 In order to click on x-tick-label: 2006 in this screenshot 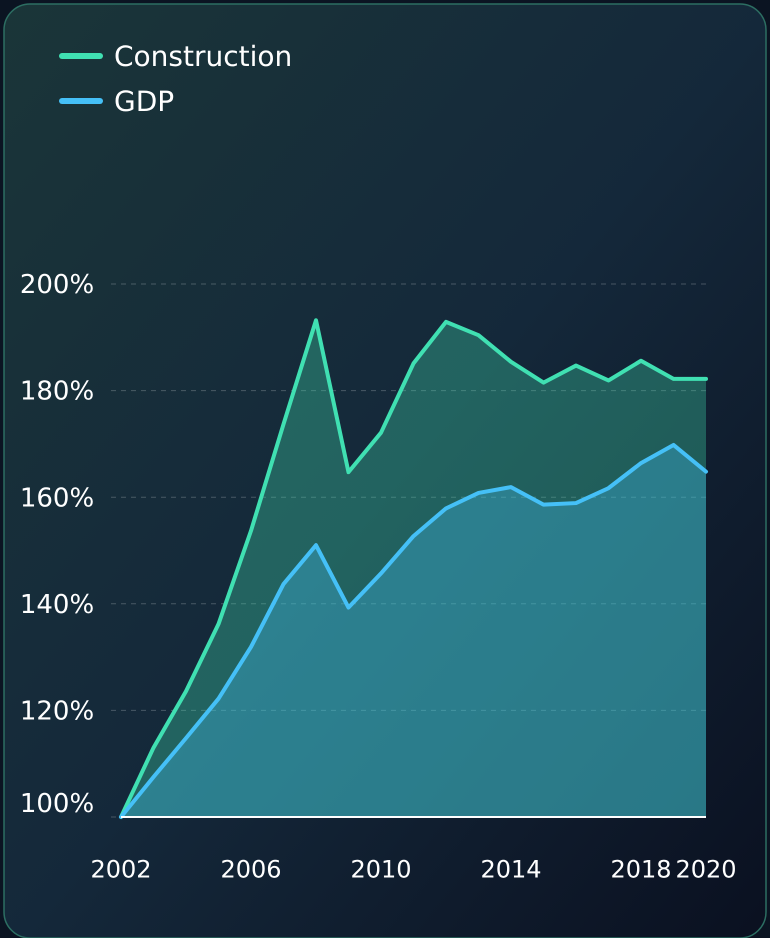, I will do `click(251, 869)`.